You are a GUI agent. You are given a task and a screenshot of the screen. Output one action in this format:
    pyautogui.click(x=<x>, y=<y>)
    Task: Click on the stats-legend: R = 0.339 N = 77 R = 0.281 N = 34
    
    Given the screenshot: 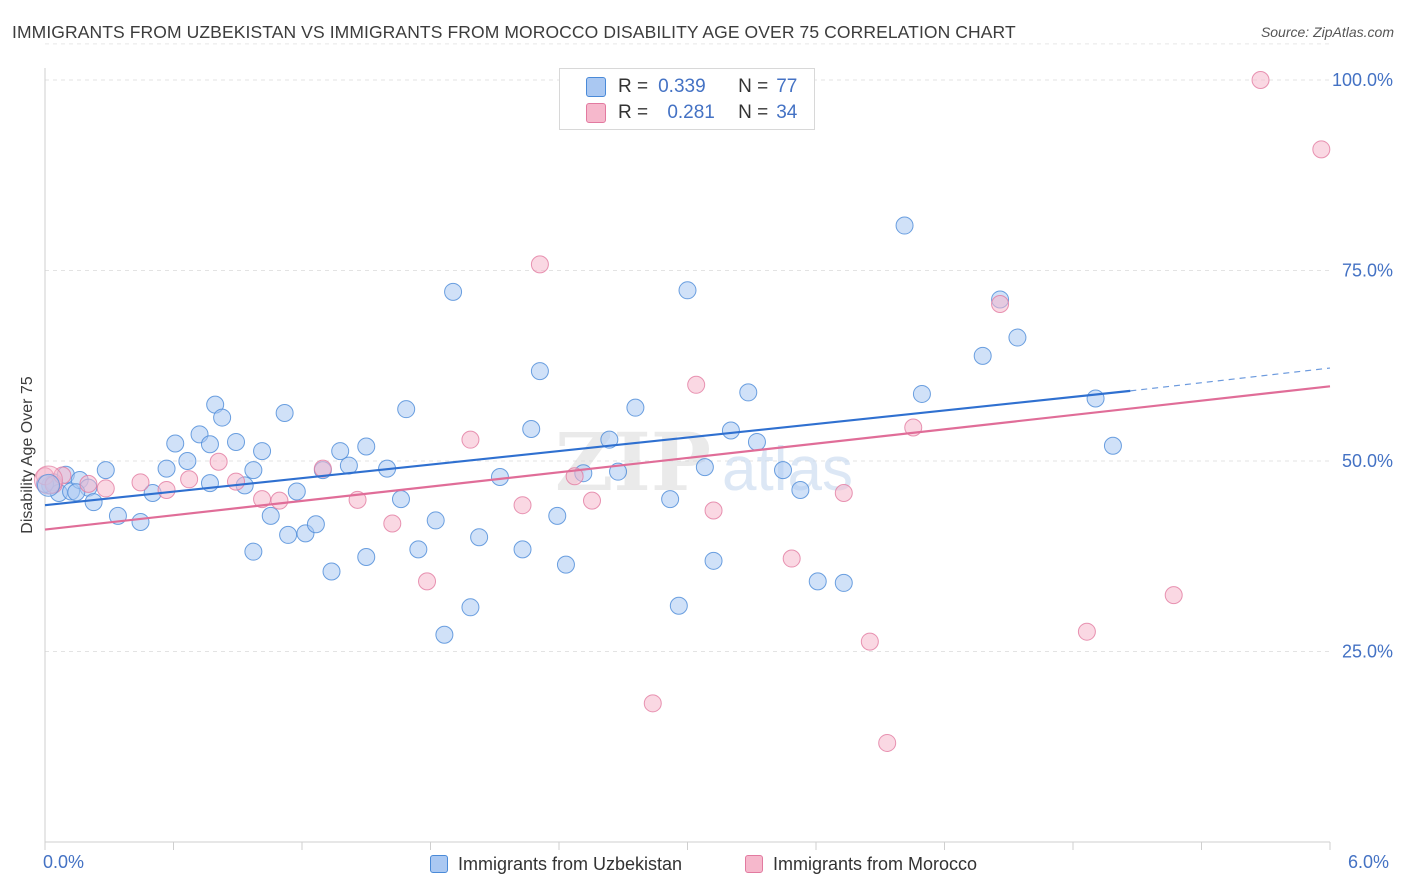 What is the action you would take?
    pyautogui.click(x=687, y=99)
    